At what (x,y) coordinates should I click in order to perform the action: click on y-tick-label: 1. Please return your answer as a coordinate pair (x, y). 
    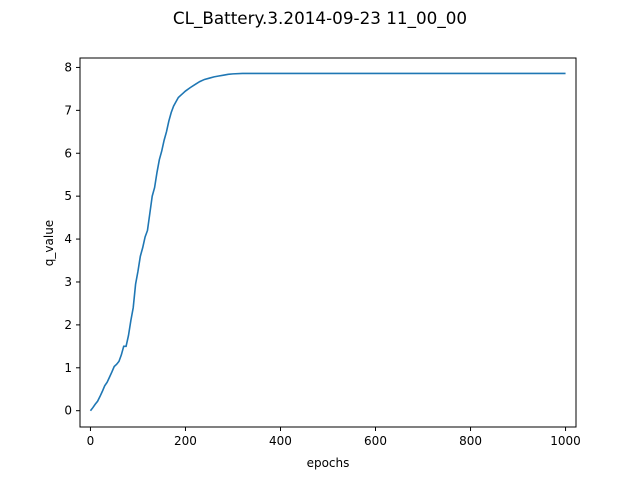
    Looking at the image, I should click on (68, 368).